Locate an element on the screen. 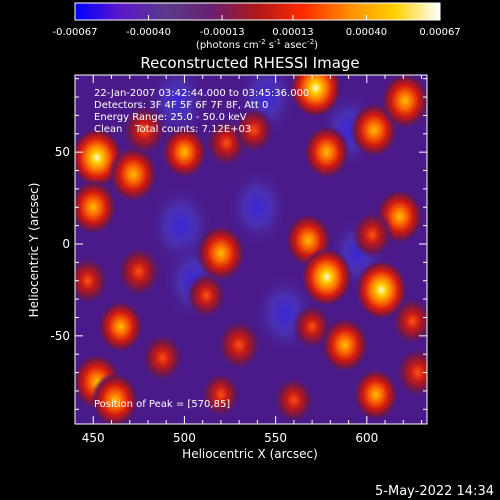 The image size is (500, 500). x-tick-label: 500 is located at coordinates (184, 438).